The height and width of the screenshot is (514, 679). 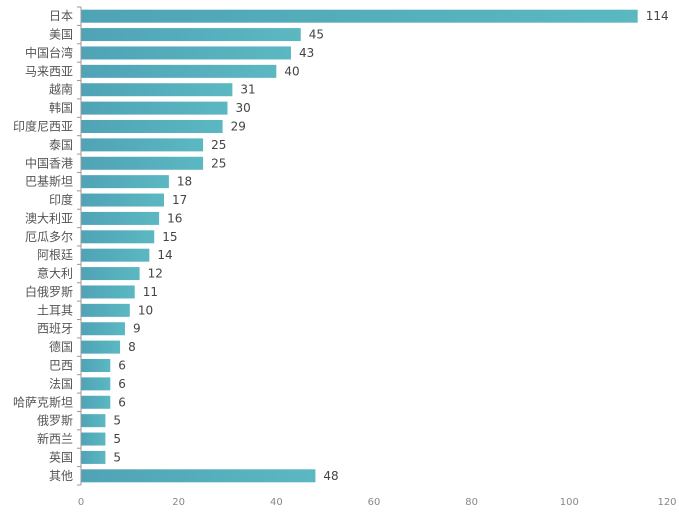 What do you see at coordinates (61, 366) in the screenshot?
I see `category-label: 巴西` at bounding box center [61, 366].